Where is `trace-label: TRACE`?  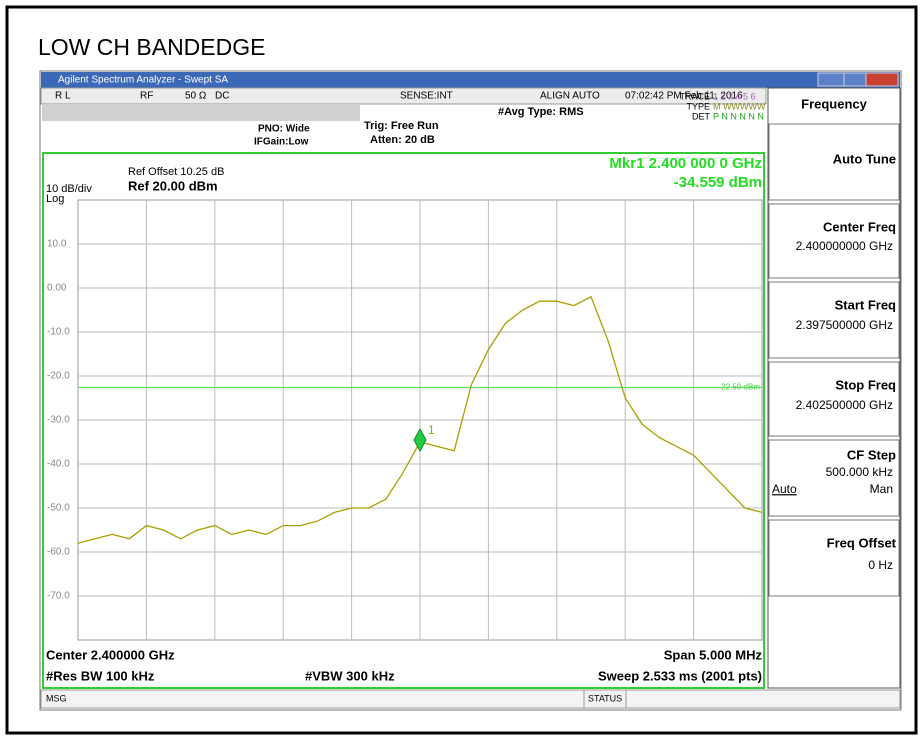 trace-label: TRACE is located at coordinates (694, 96).